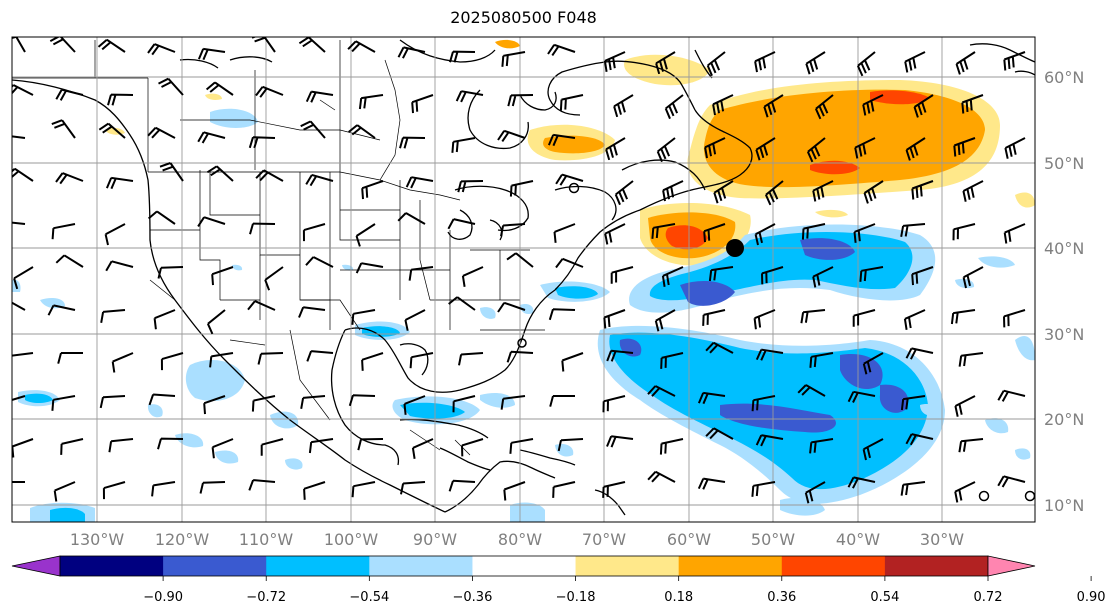  Describe the element at coordinates (678, 597) in the screenshot. I see `colorbar-tick-label: 0.18` at that location.